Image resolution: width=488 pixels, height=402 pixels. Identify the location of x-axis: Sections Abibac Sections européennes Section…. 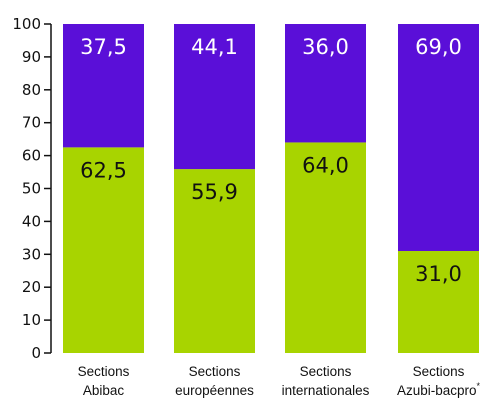
(279, 381).